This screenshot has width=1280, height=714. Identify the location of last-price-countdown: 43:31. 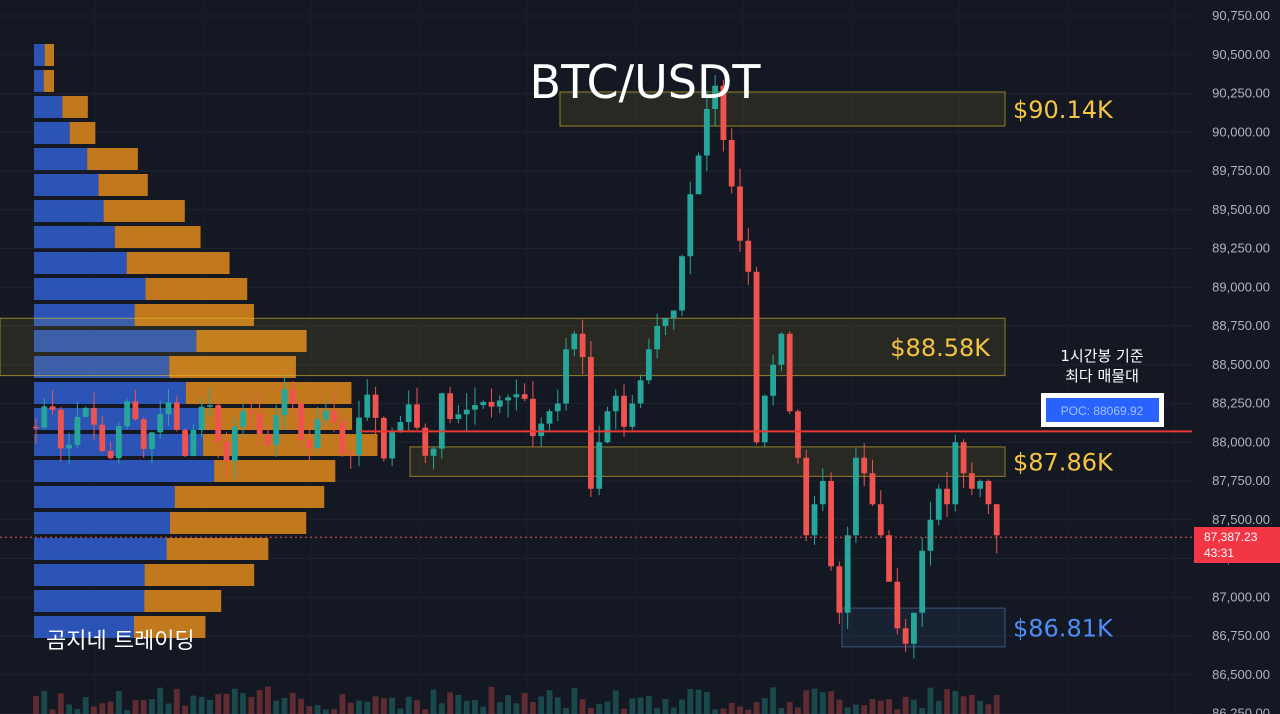
(1219, 553).